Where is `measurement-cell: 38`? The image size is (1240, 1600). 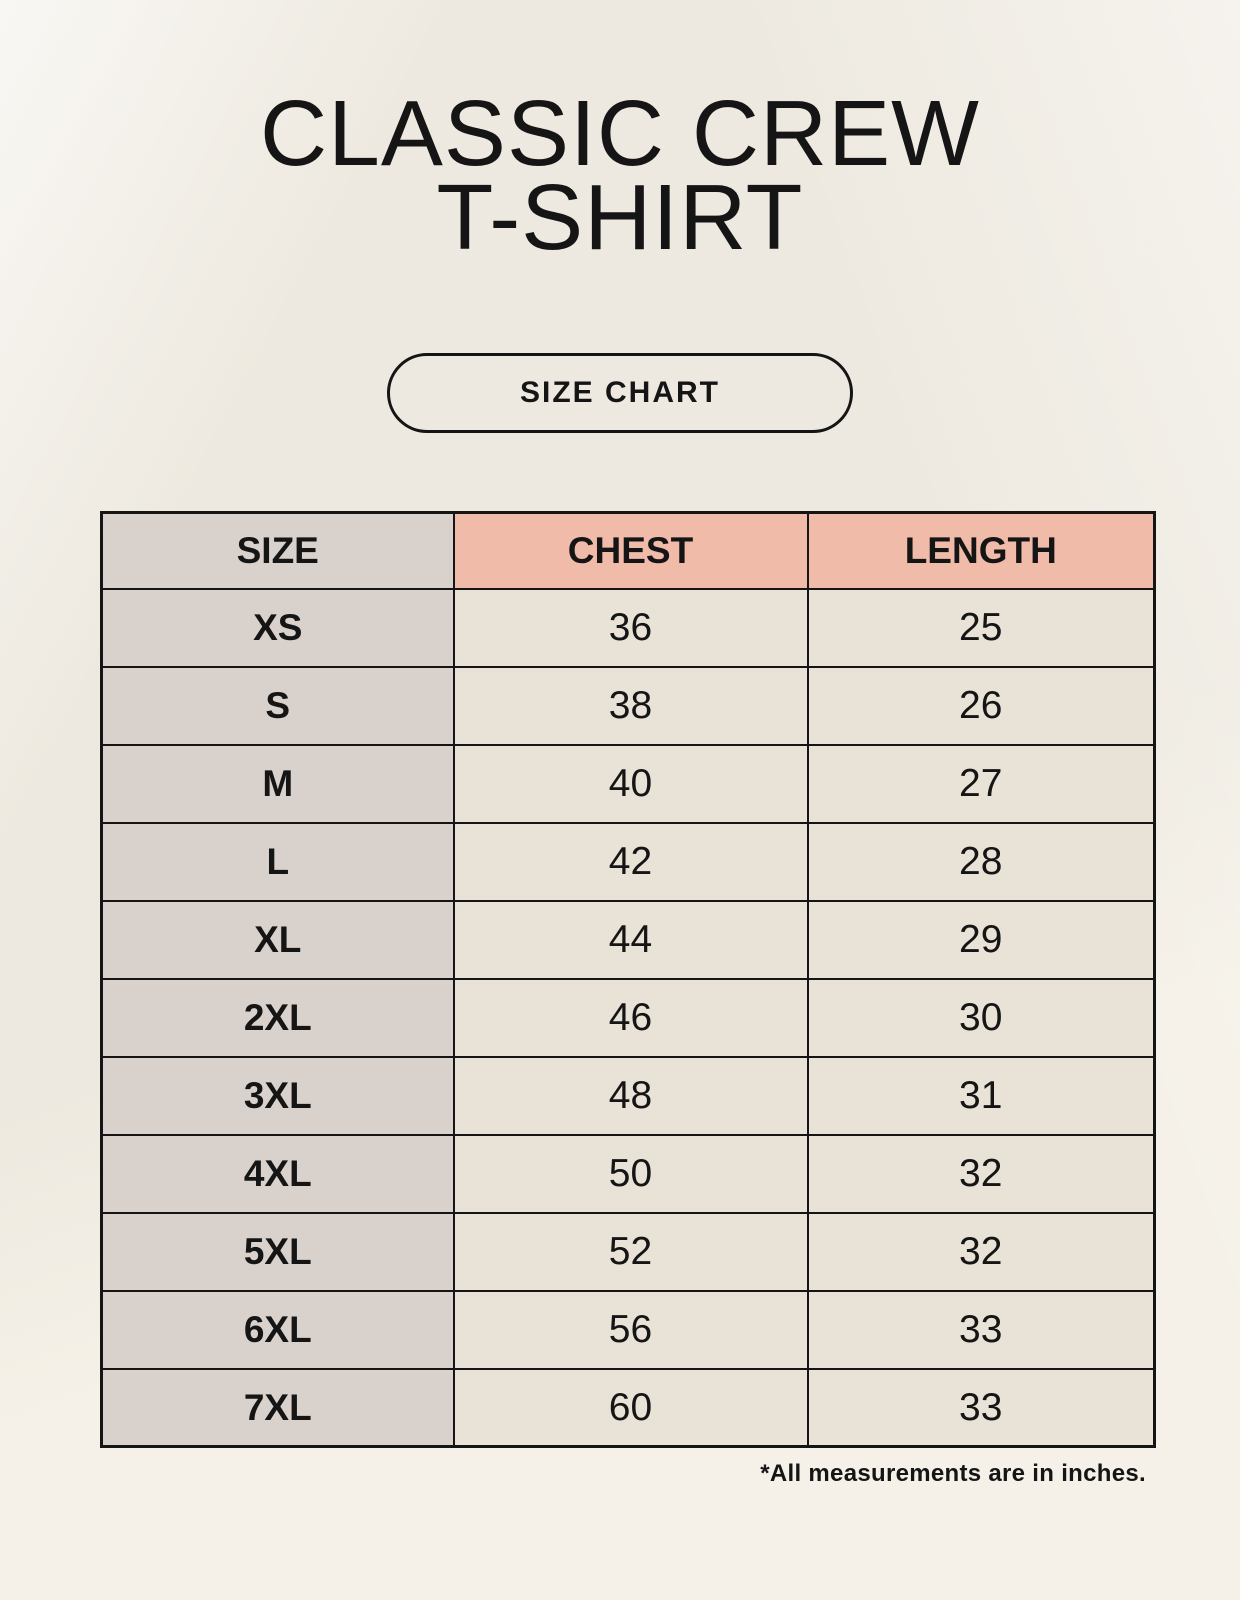
measurement-cell: 38 is located at coordinates (630, 705).